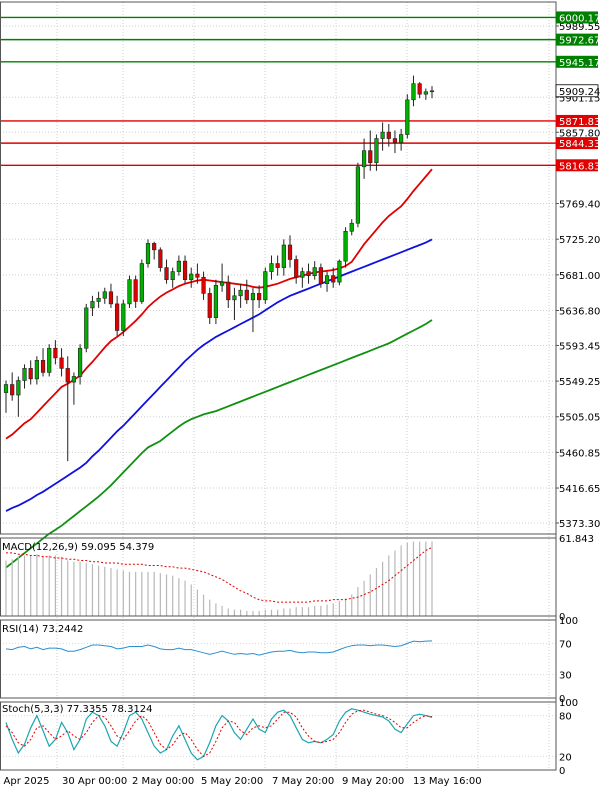 The image size is (600, 787). What do you see at coordinates (24, 781) in the screenshot?
I see `time-axis-label: 8 Apr 2025` at bounding box center [24, 781].